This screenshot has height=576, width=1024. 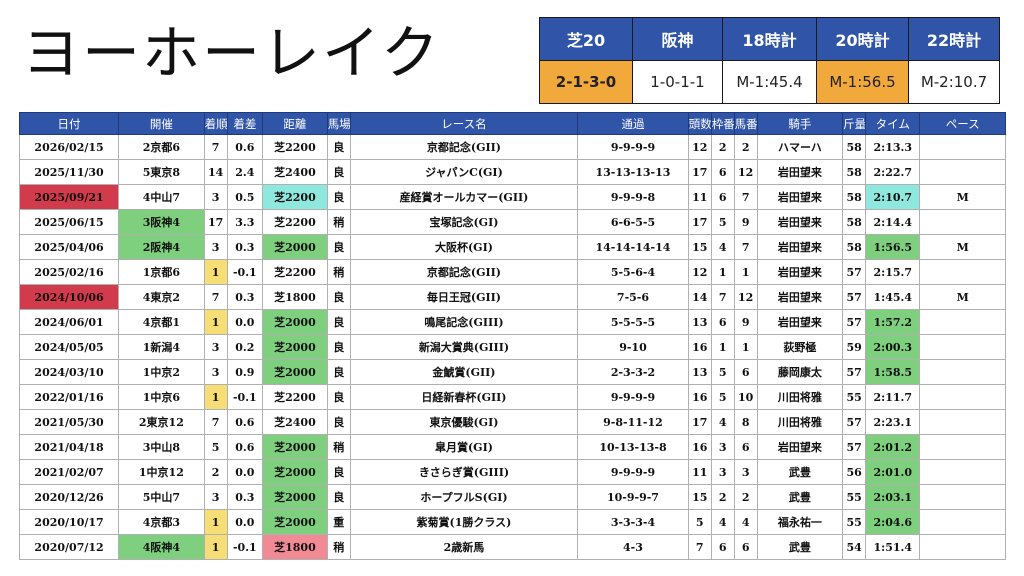 What do you see at coordinates (893, 222) in the screenshot?
I see `cell-time: 2:14.4` at bounding box center [893, 222].